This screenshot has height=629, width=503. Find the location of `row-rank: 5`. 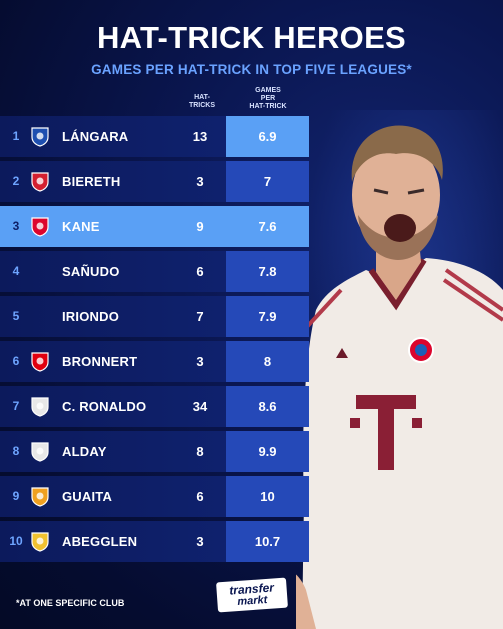

row-rank: 5 is located at coordinates (16, 316).